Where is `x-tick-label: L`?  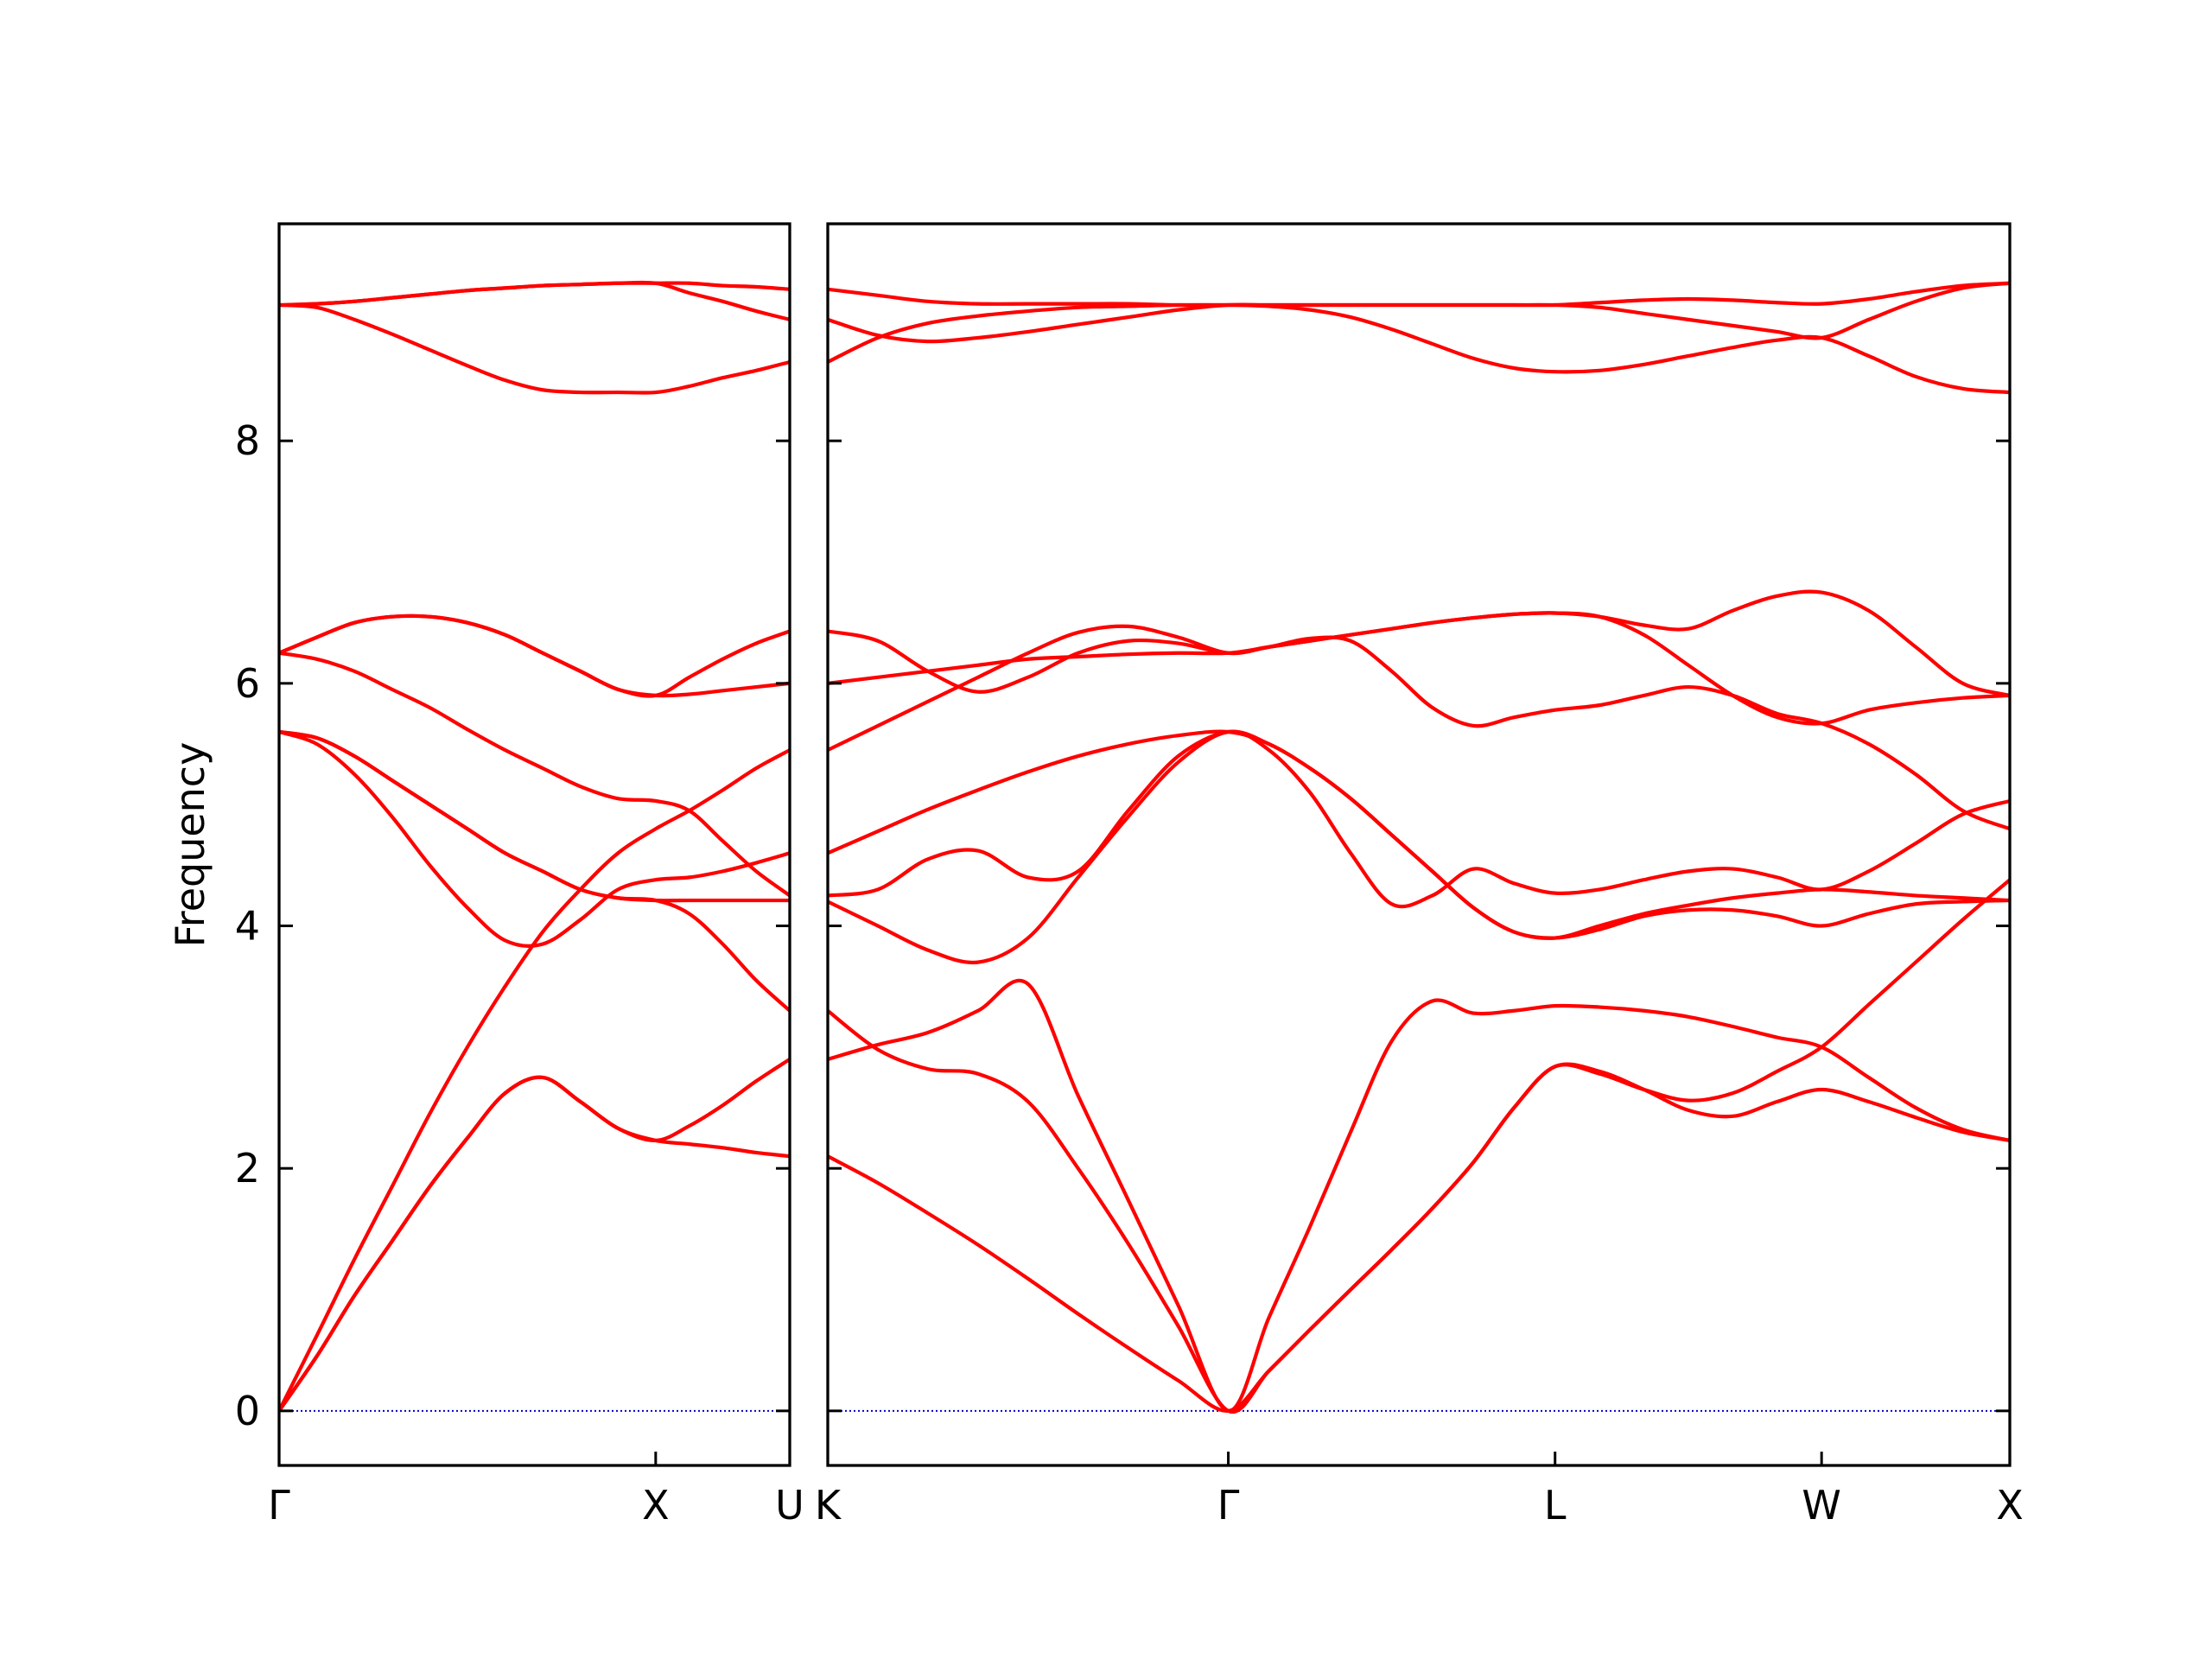
x-tick-label: L is located at coordinates (1555, 1505).